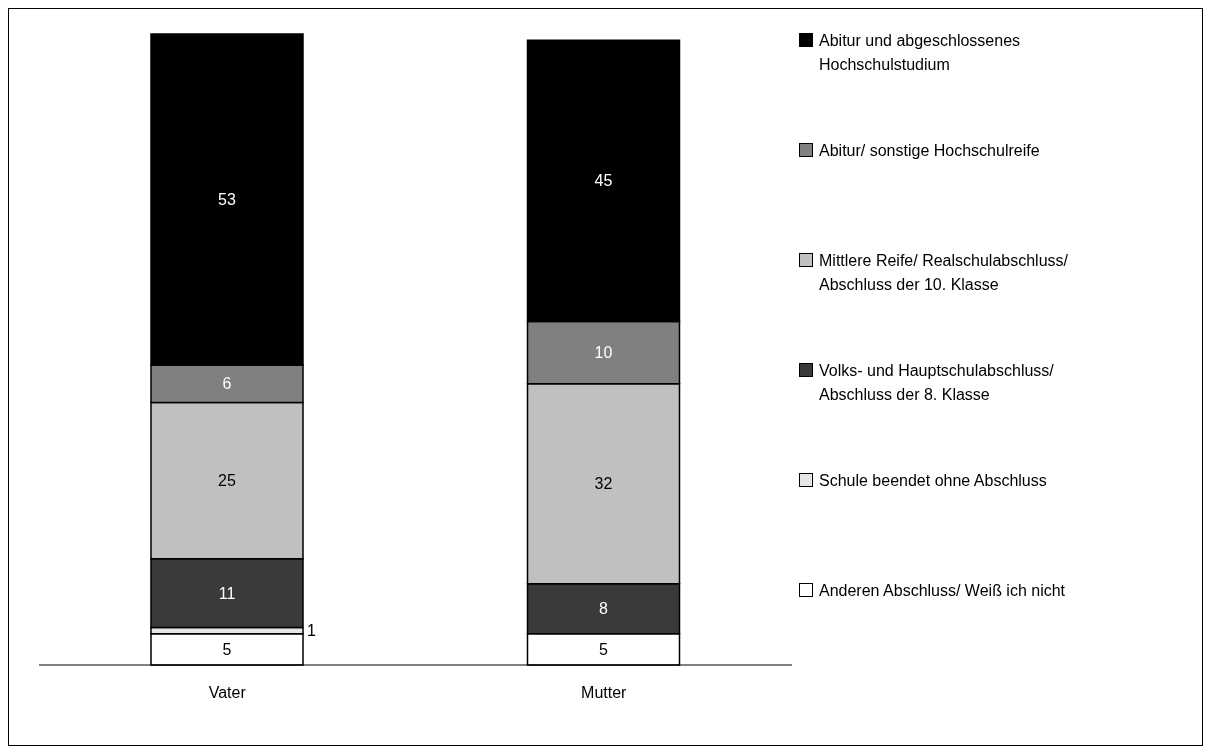 The image size is (1211, 754). What do you see at coordinates (920, 53) in the screenshot?
I see `legend-label: Abitur und abgeschlossenes Hochschulstudium` at bounding box center [920, 53].